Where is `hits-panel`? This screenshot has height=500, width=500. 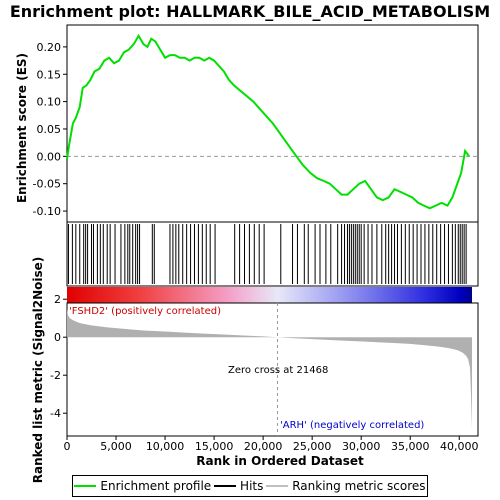
hits-panel is located at coordinates (272, 254).